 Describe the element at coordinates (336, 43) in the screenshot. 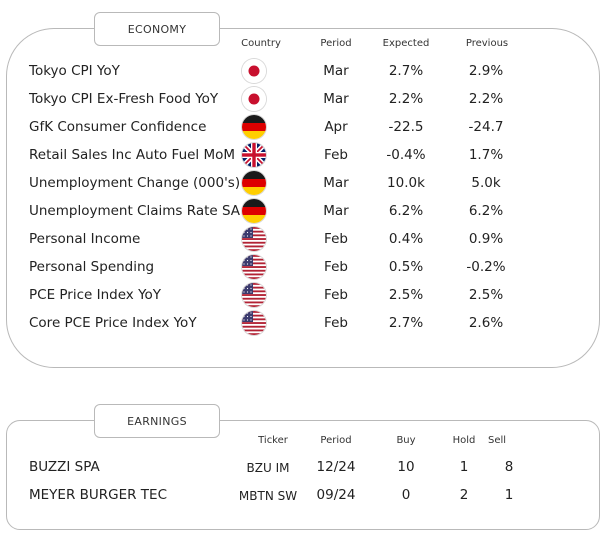

I see `economy-header-period: Period` at that location.